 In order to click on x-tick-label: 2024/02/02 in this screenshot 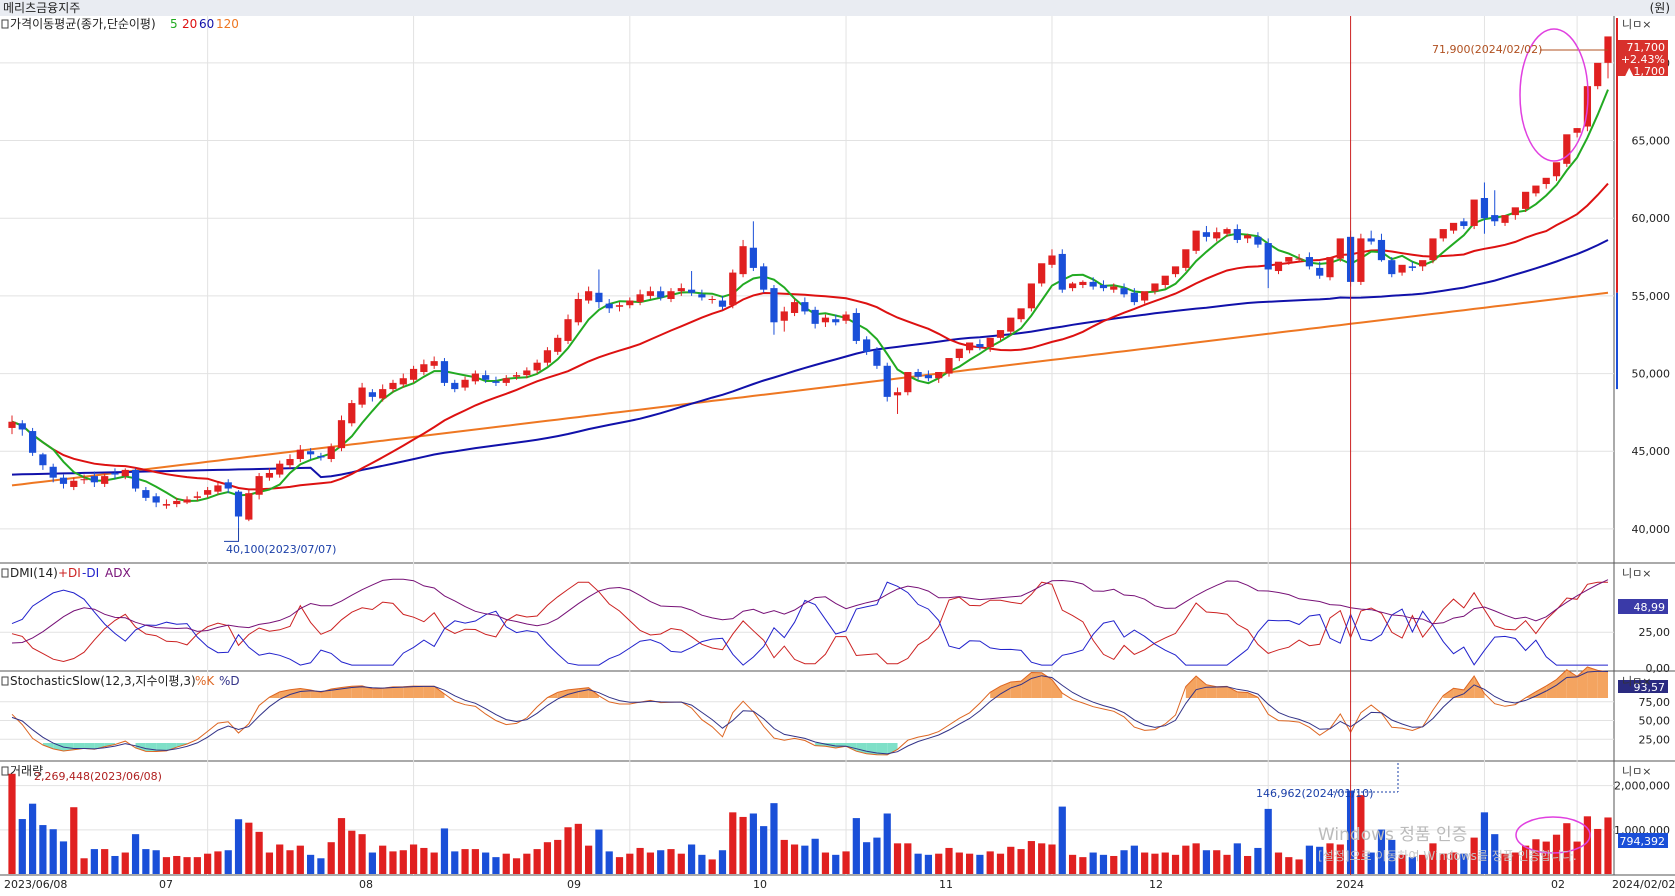, I will do `click(1643, 884)`.